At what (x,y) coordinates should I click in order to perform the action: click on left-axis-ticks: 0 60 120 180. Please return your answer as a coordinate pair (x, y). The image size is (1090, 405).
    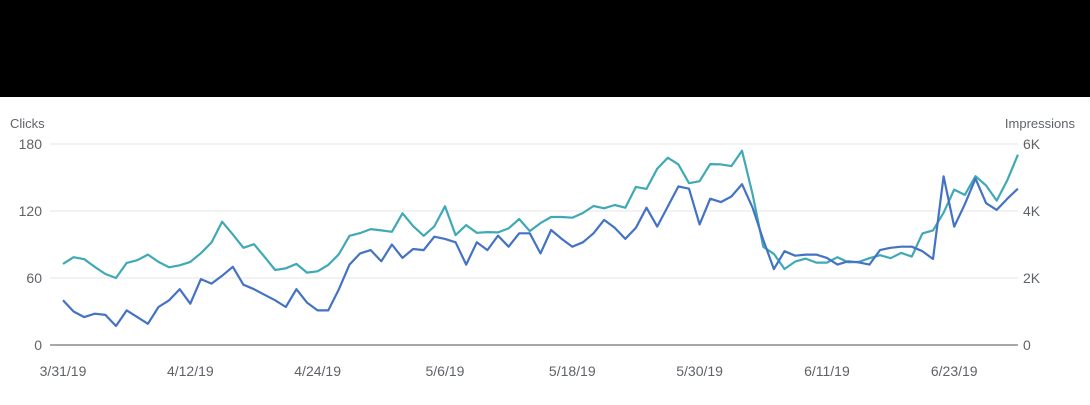
    Looking at the image, I should click on (31, 244).